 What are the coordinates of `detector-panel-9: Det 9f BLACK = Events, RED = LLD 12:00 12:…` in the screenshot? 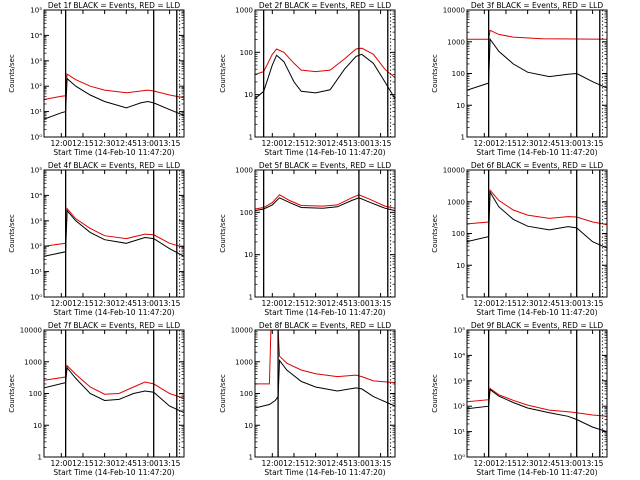 It's located at (519, 399).